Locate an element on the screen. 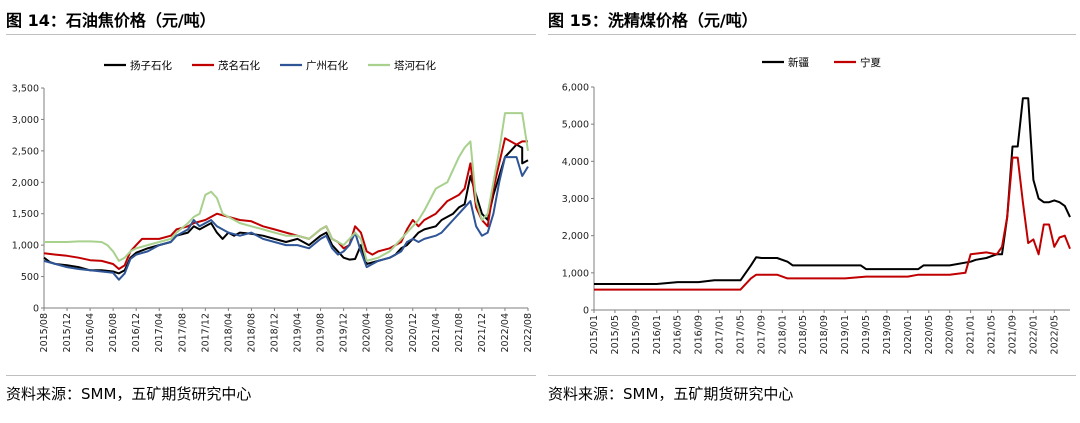 This screenshot has height=423, width=1080. chart2-x-tick-label: 2019/09 is located at coordinates (887, 334).